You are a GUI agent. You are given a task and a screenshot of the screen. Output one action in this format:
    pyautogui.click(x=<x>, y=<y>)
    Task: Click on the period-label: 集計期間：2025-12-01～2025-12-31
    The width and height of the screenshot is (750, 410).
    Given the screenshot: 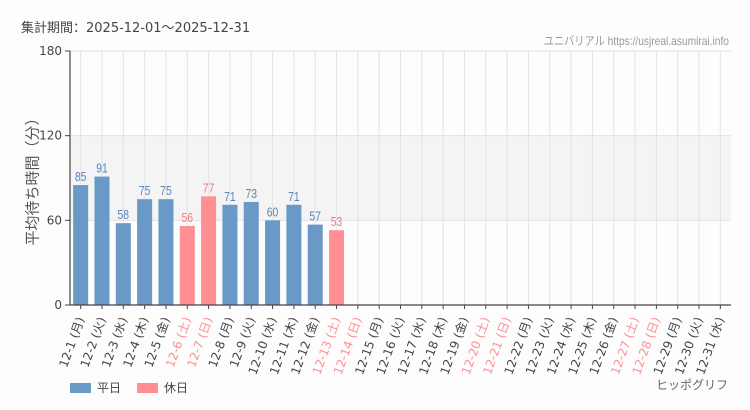 What is the action you would take?
    pyautogui.click(x=136, y=28)
    